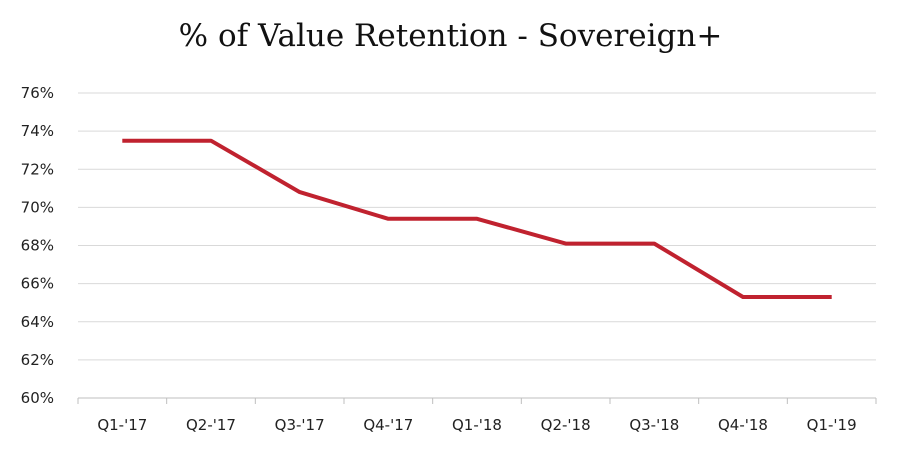  I want to click on y-tick-label: 74%, so click(37, 131).